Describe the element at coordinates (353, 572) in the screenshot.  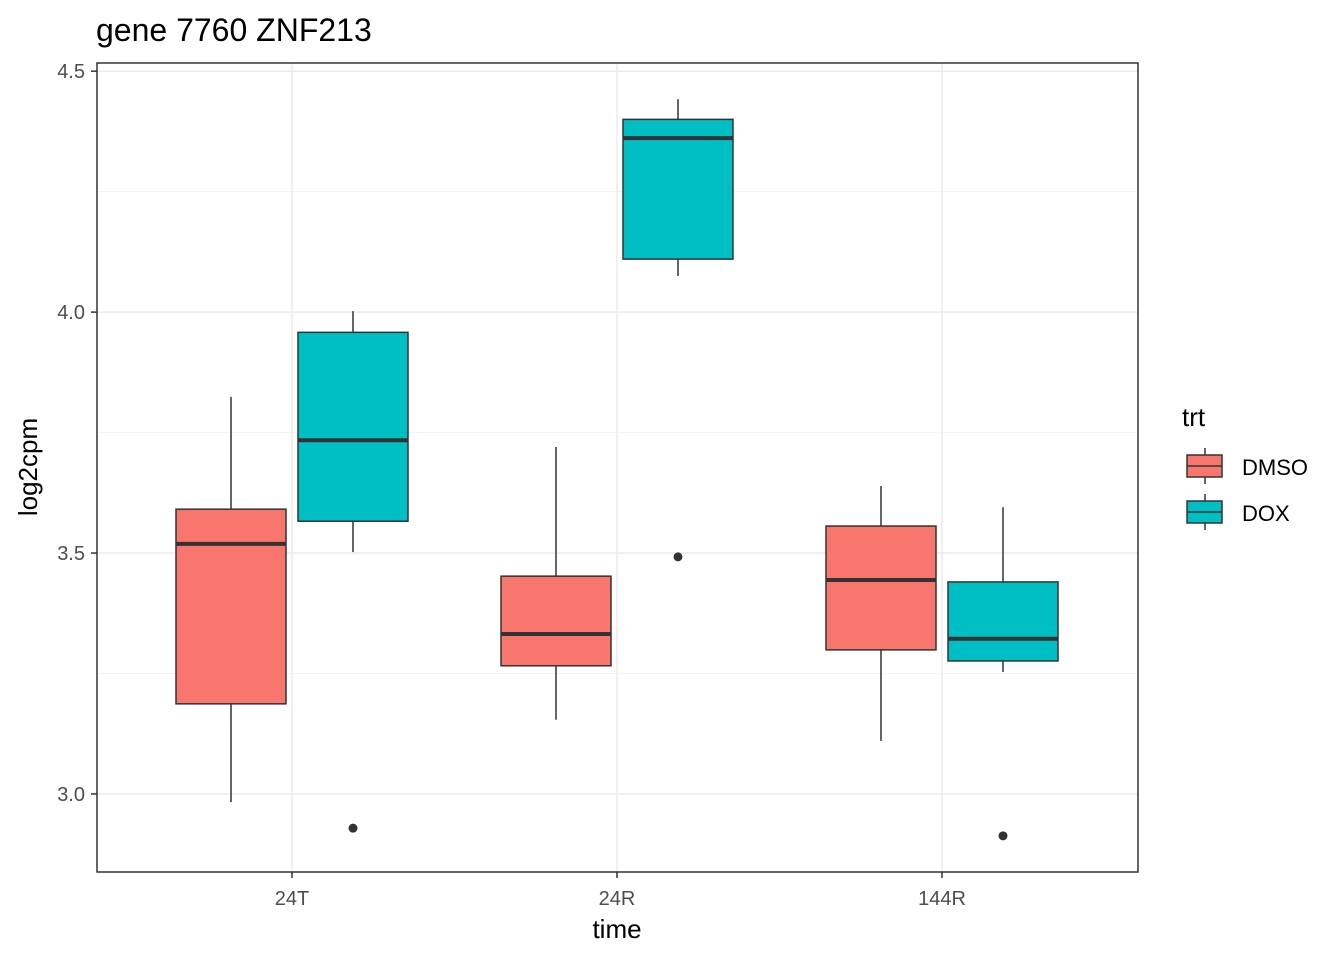
I see `box-dox-24t` at that location.